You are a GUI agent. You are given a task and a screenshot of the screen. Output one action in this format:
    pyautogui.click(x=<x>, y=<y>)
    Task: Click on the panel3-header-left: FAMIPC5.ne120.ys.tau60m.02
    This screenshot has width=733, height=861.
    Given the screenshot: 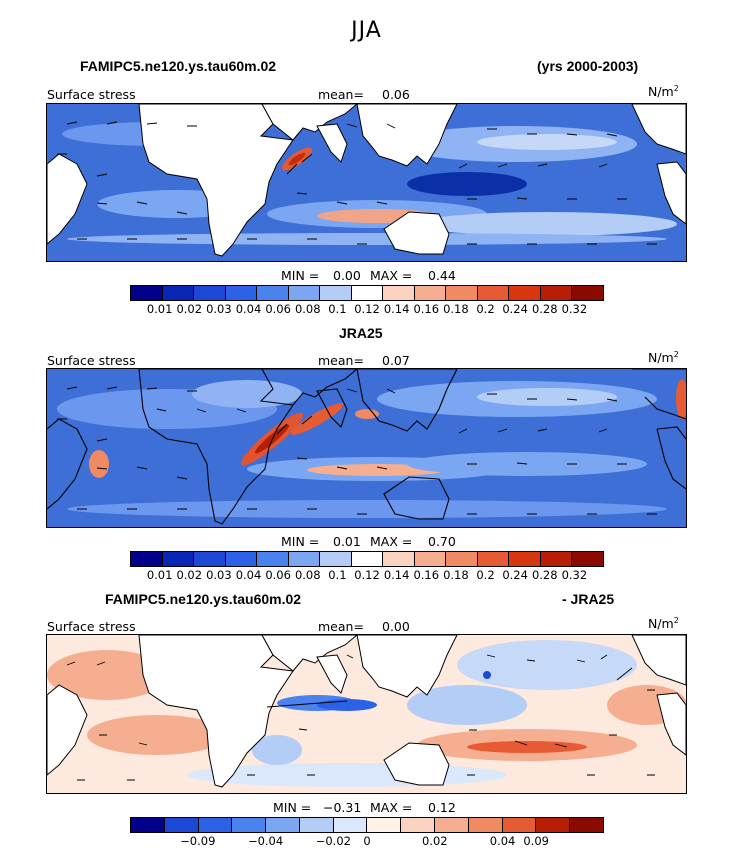 What is the action you would take?
    pyautogui.click(x=203, y=599)
    